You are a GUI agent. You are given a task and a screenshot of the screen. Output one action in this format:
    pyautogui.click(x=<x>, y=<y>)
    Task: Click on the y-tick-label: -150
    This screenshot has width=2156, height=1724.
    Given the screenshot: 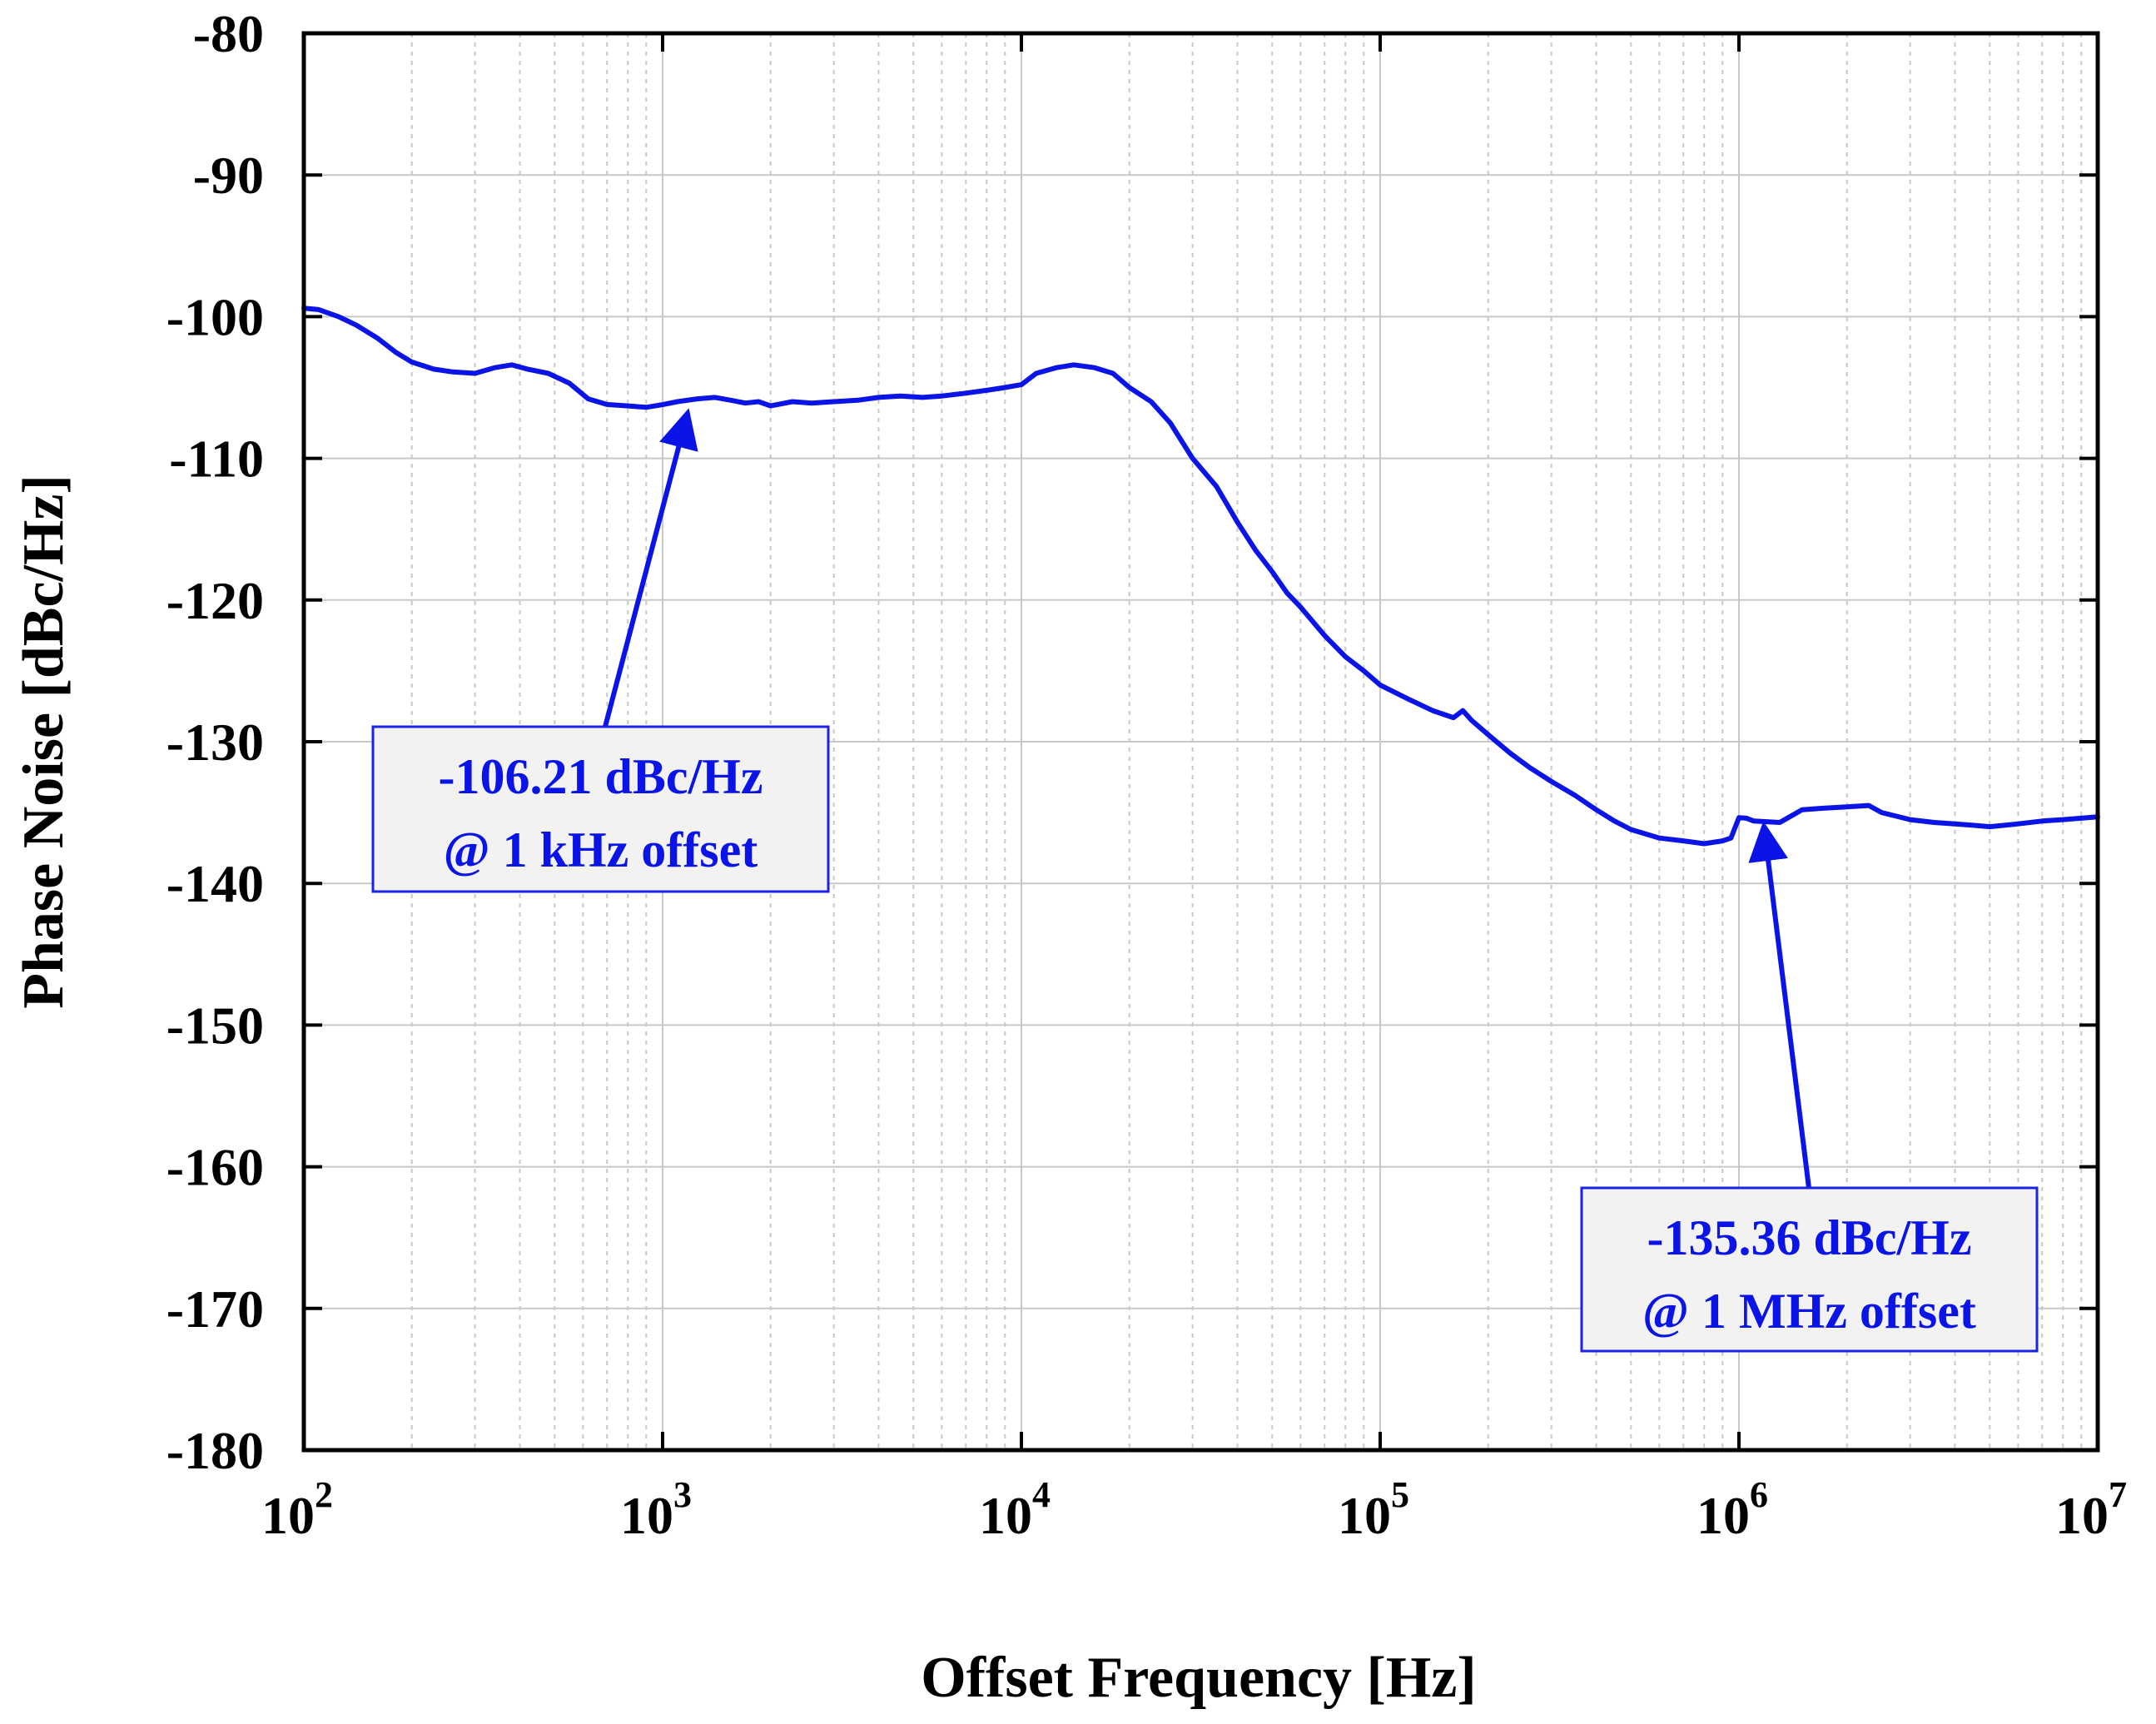 What is the action you would take?
    pyautogui.click(x=215, y=1025)
    